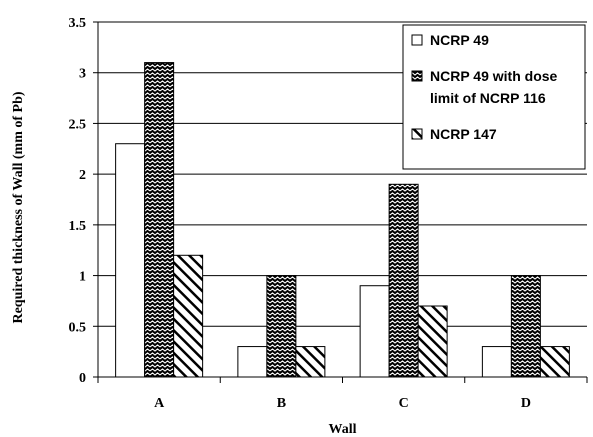 The width and height of the screenshot is (593, 437). I want to click on legend-label-2: NCRP 49 with dose limit of NCRP 116, so click(494, 87).